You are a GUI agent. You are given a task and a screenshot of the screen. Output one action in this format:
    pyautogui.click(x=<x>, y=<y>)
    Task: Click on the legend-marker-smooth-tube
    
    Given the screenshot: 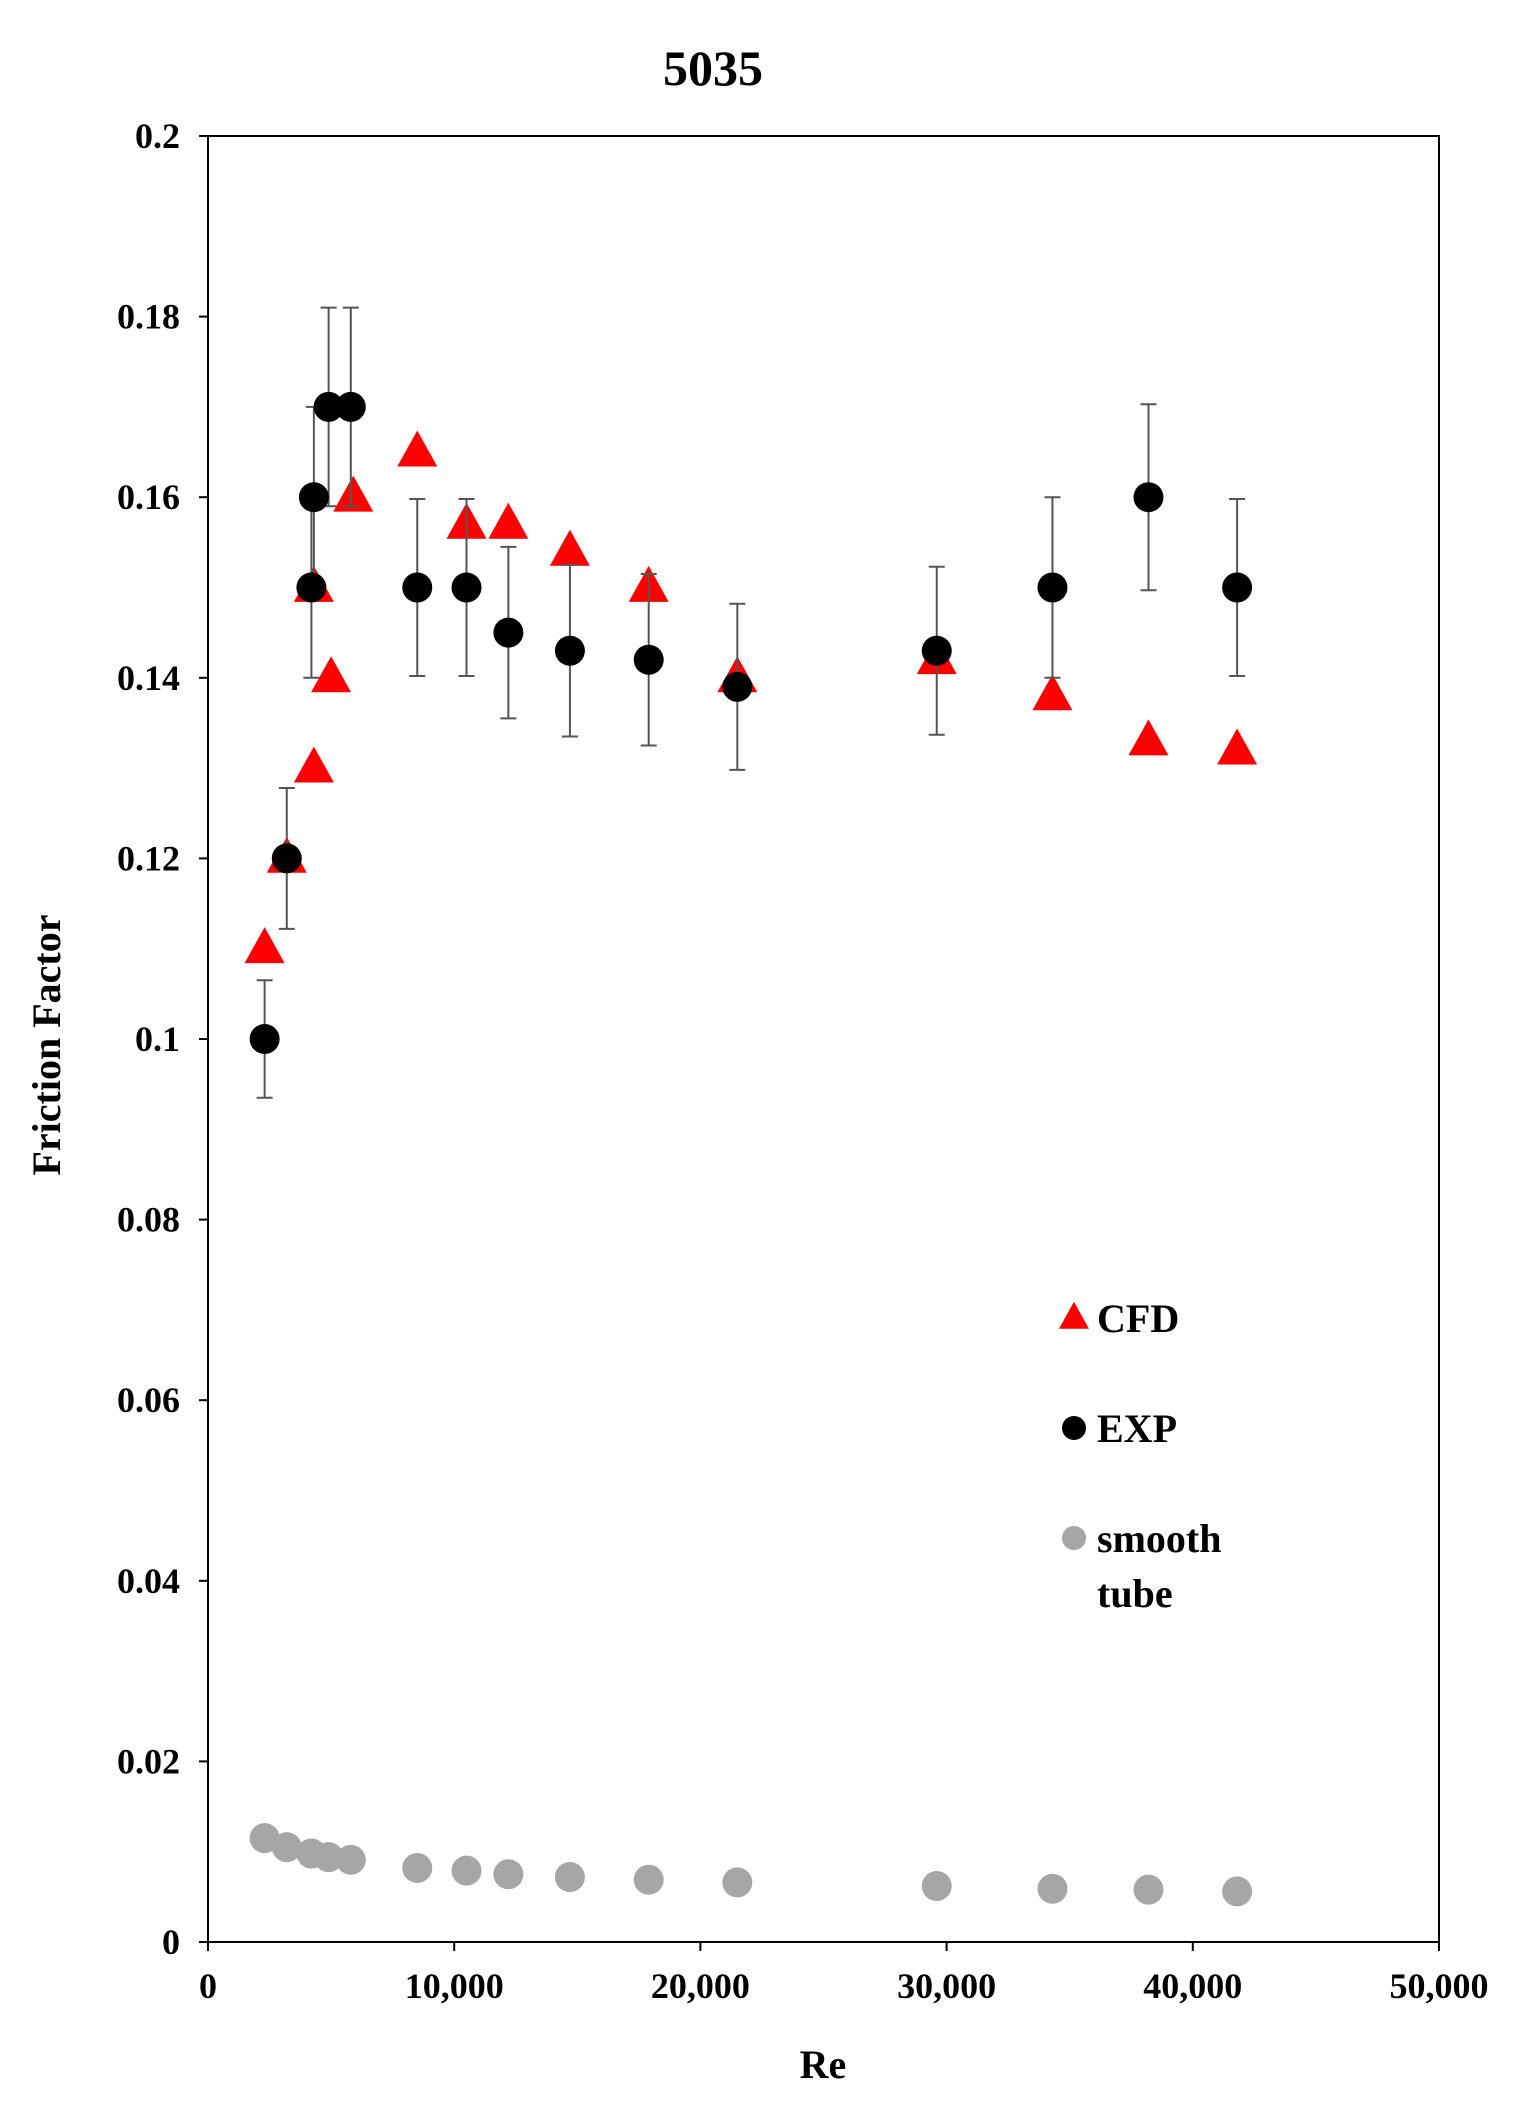 What is the action you would take?
    pyautogui.click(x=1074, y=1538)
    